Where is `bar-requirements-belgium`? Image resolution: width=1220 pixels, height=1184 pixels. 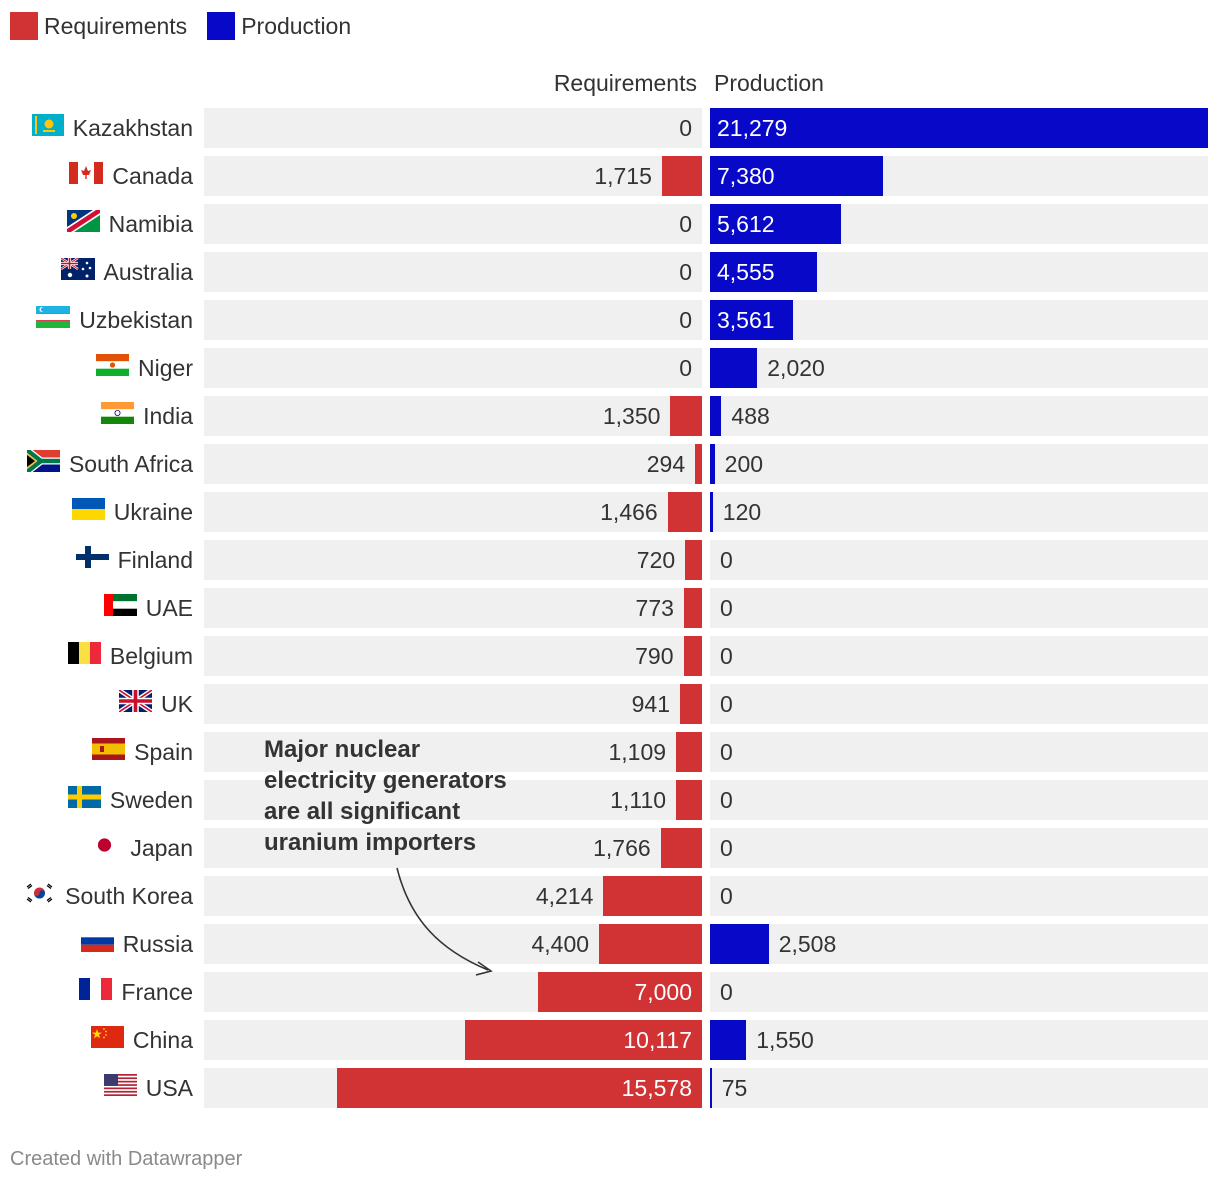
bar-requirements-belgium is located at coordinates (692, 656).